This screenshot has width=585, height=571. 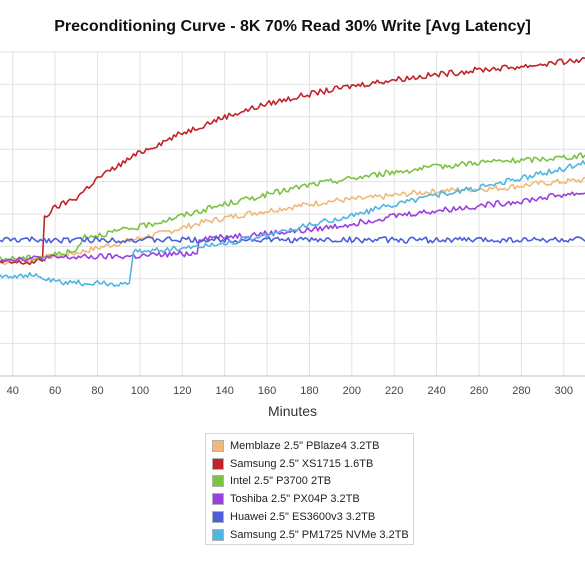 I want to click on legend-item: Samsung 2.5" PM1725 NVMe 3.2TB, so click(x=312, y=535).